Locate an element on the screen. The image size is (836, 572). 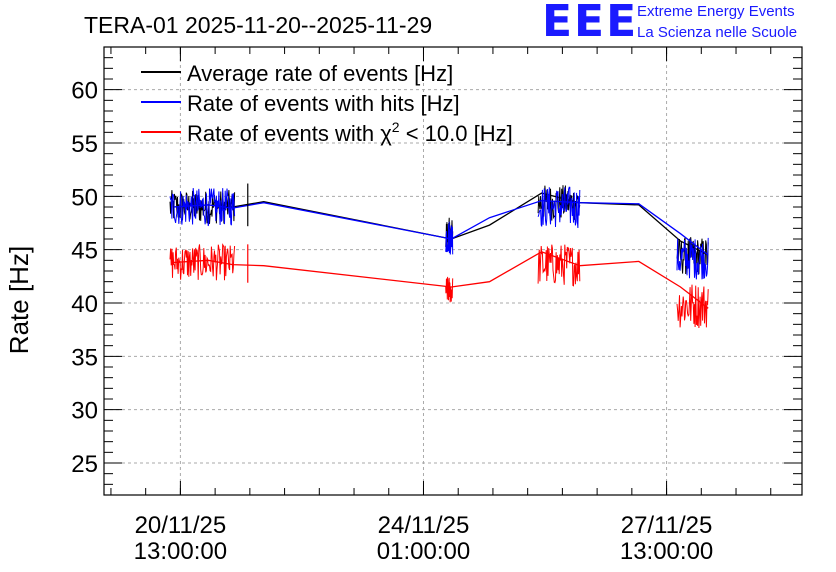
y-tick-label: 50 is located at coordinates (84, 197).